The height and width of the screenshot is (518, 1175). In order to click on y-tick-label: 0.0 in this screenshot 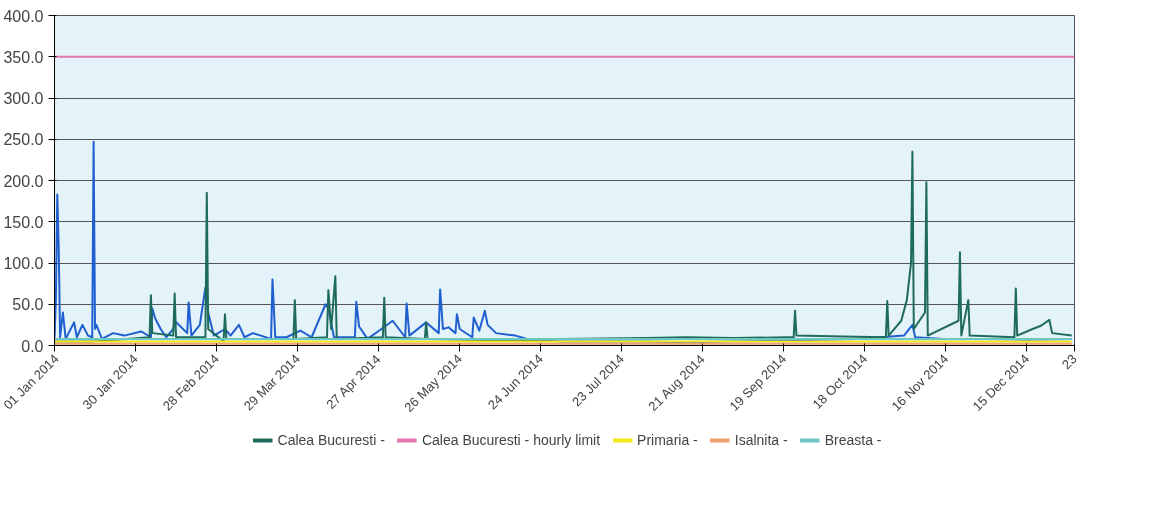, I will do `click(32, 346)`.